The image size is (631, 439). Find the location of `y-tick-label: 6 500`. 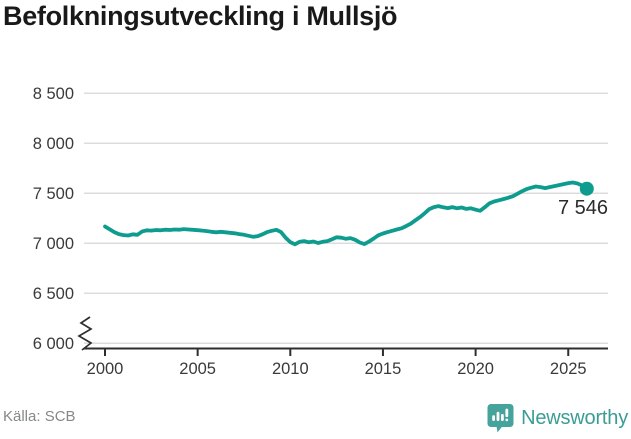

y-tick-label: 6 500 is located at coordinates (53, 294).